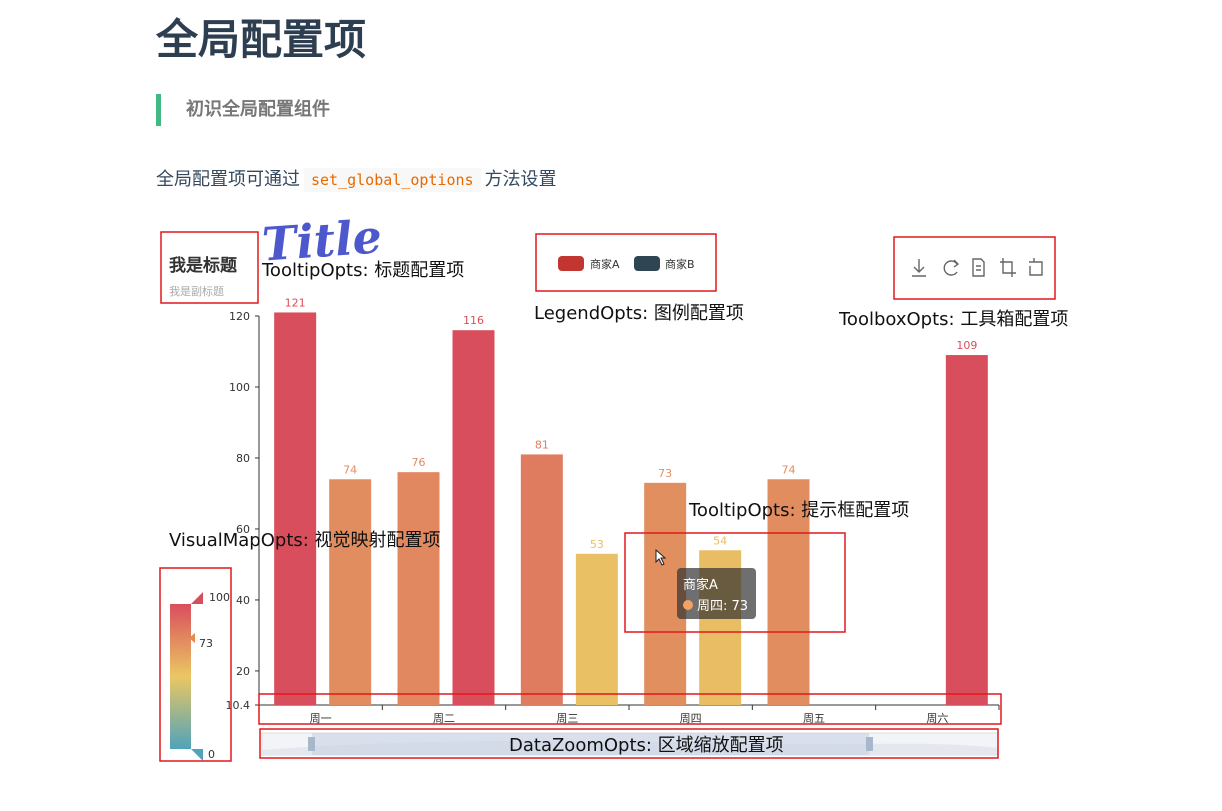 The image size is (1222, 811). I want to click on toolbox, so click(977, 267).